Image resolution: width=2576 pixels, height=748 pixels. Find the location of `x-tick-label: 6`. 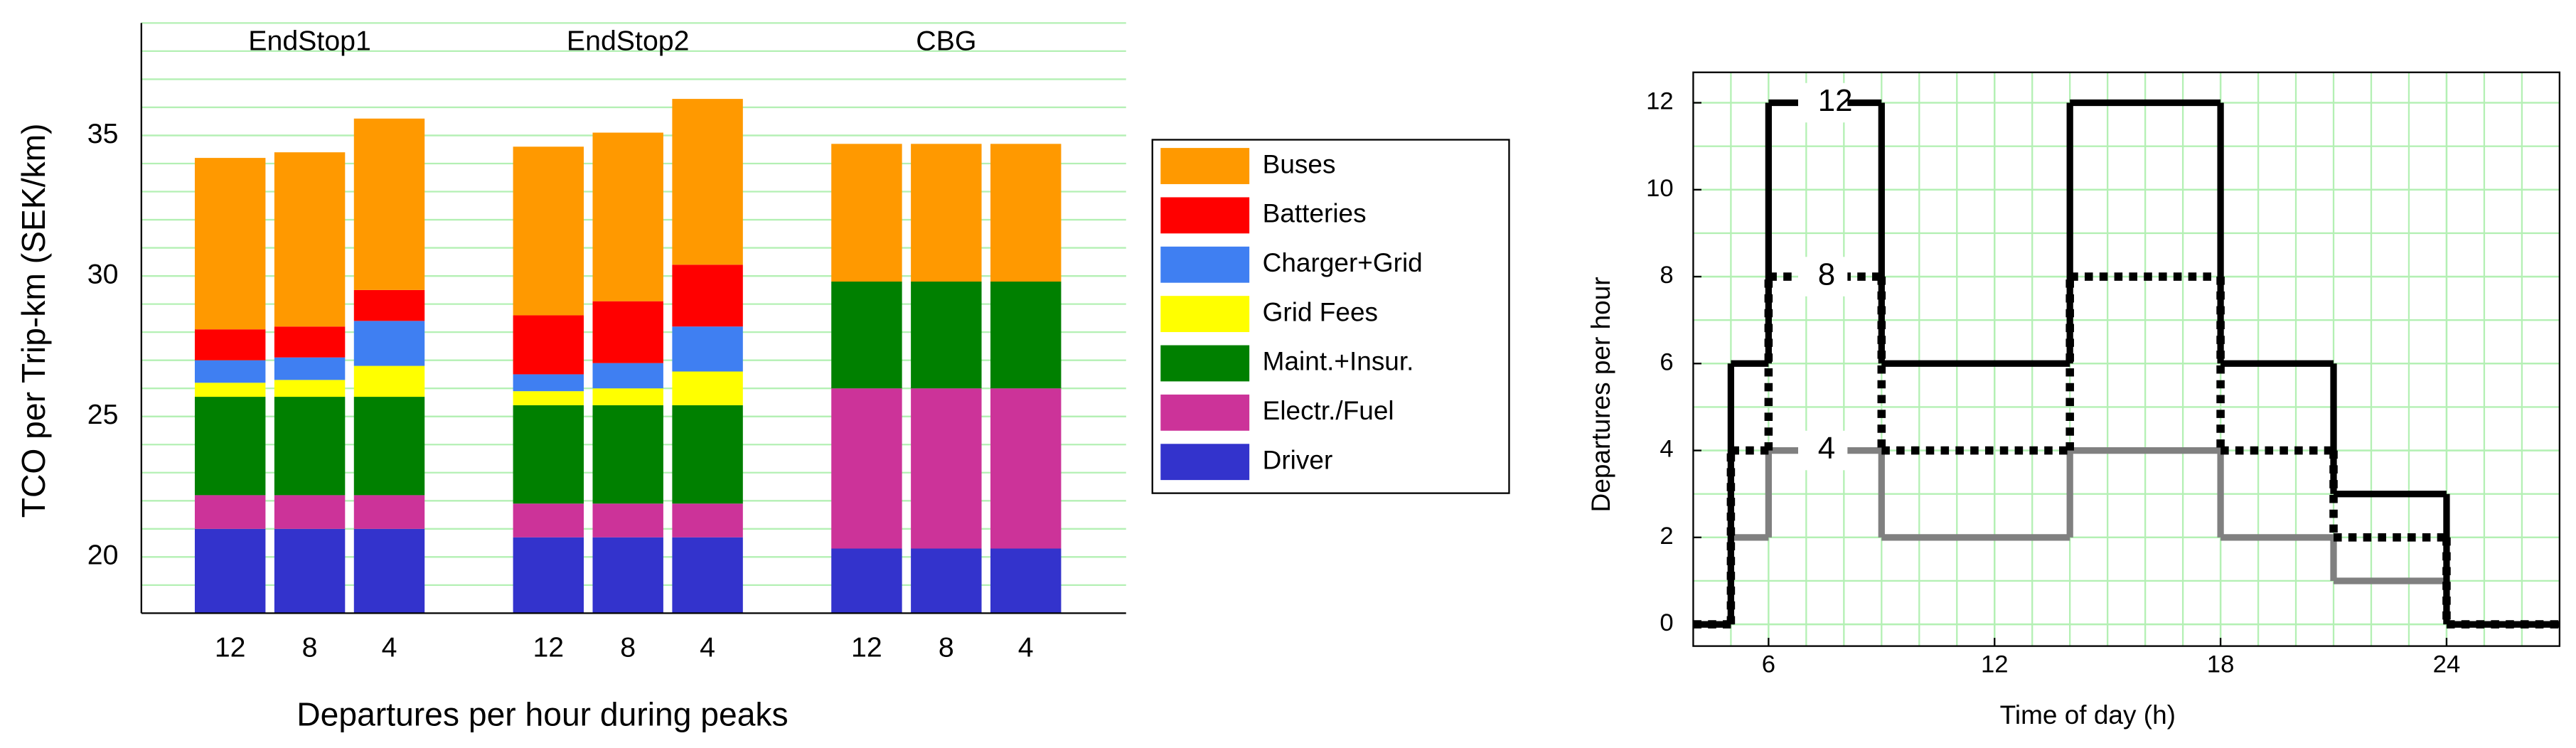

x-tick-label: 6 is located at coordinates (1768, 664).